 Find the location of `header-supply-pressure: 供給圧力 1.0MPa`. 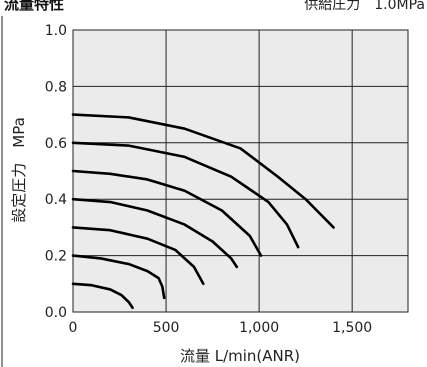

header-supply-pressure: 供給圧力 1.0MPa is located at coordinates (364, 6).